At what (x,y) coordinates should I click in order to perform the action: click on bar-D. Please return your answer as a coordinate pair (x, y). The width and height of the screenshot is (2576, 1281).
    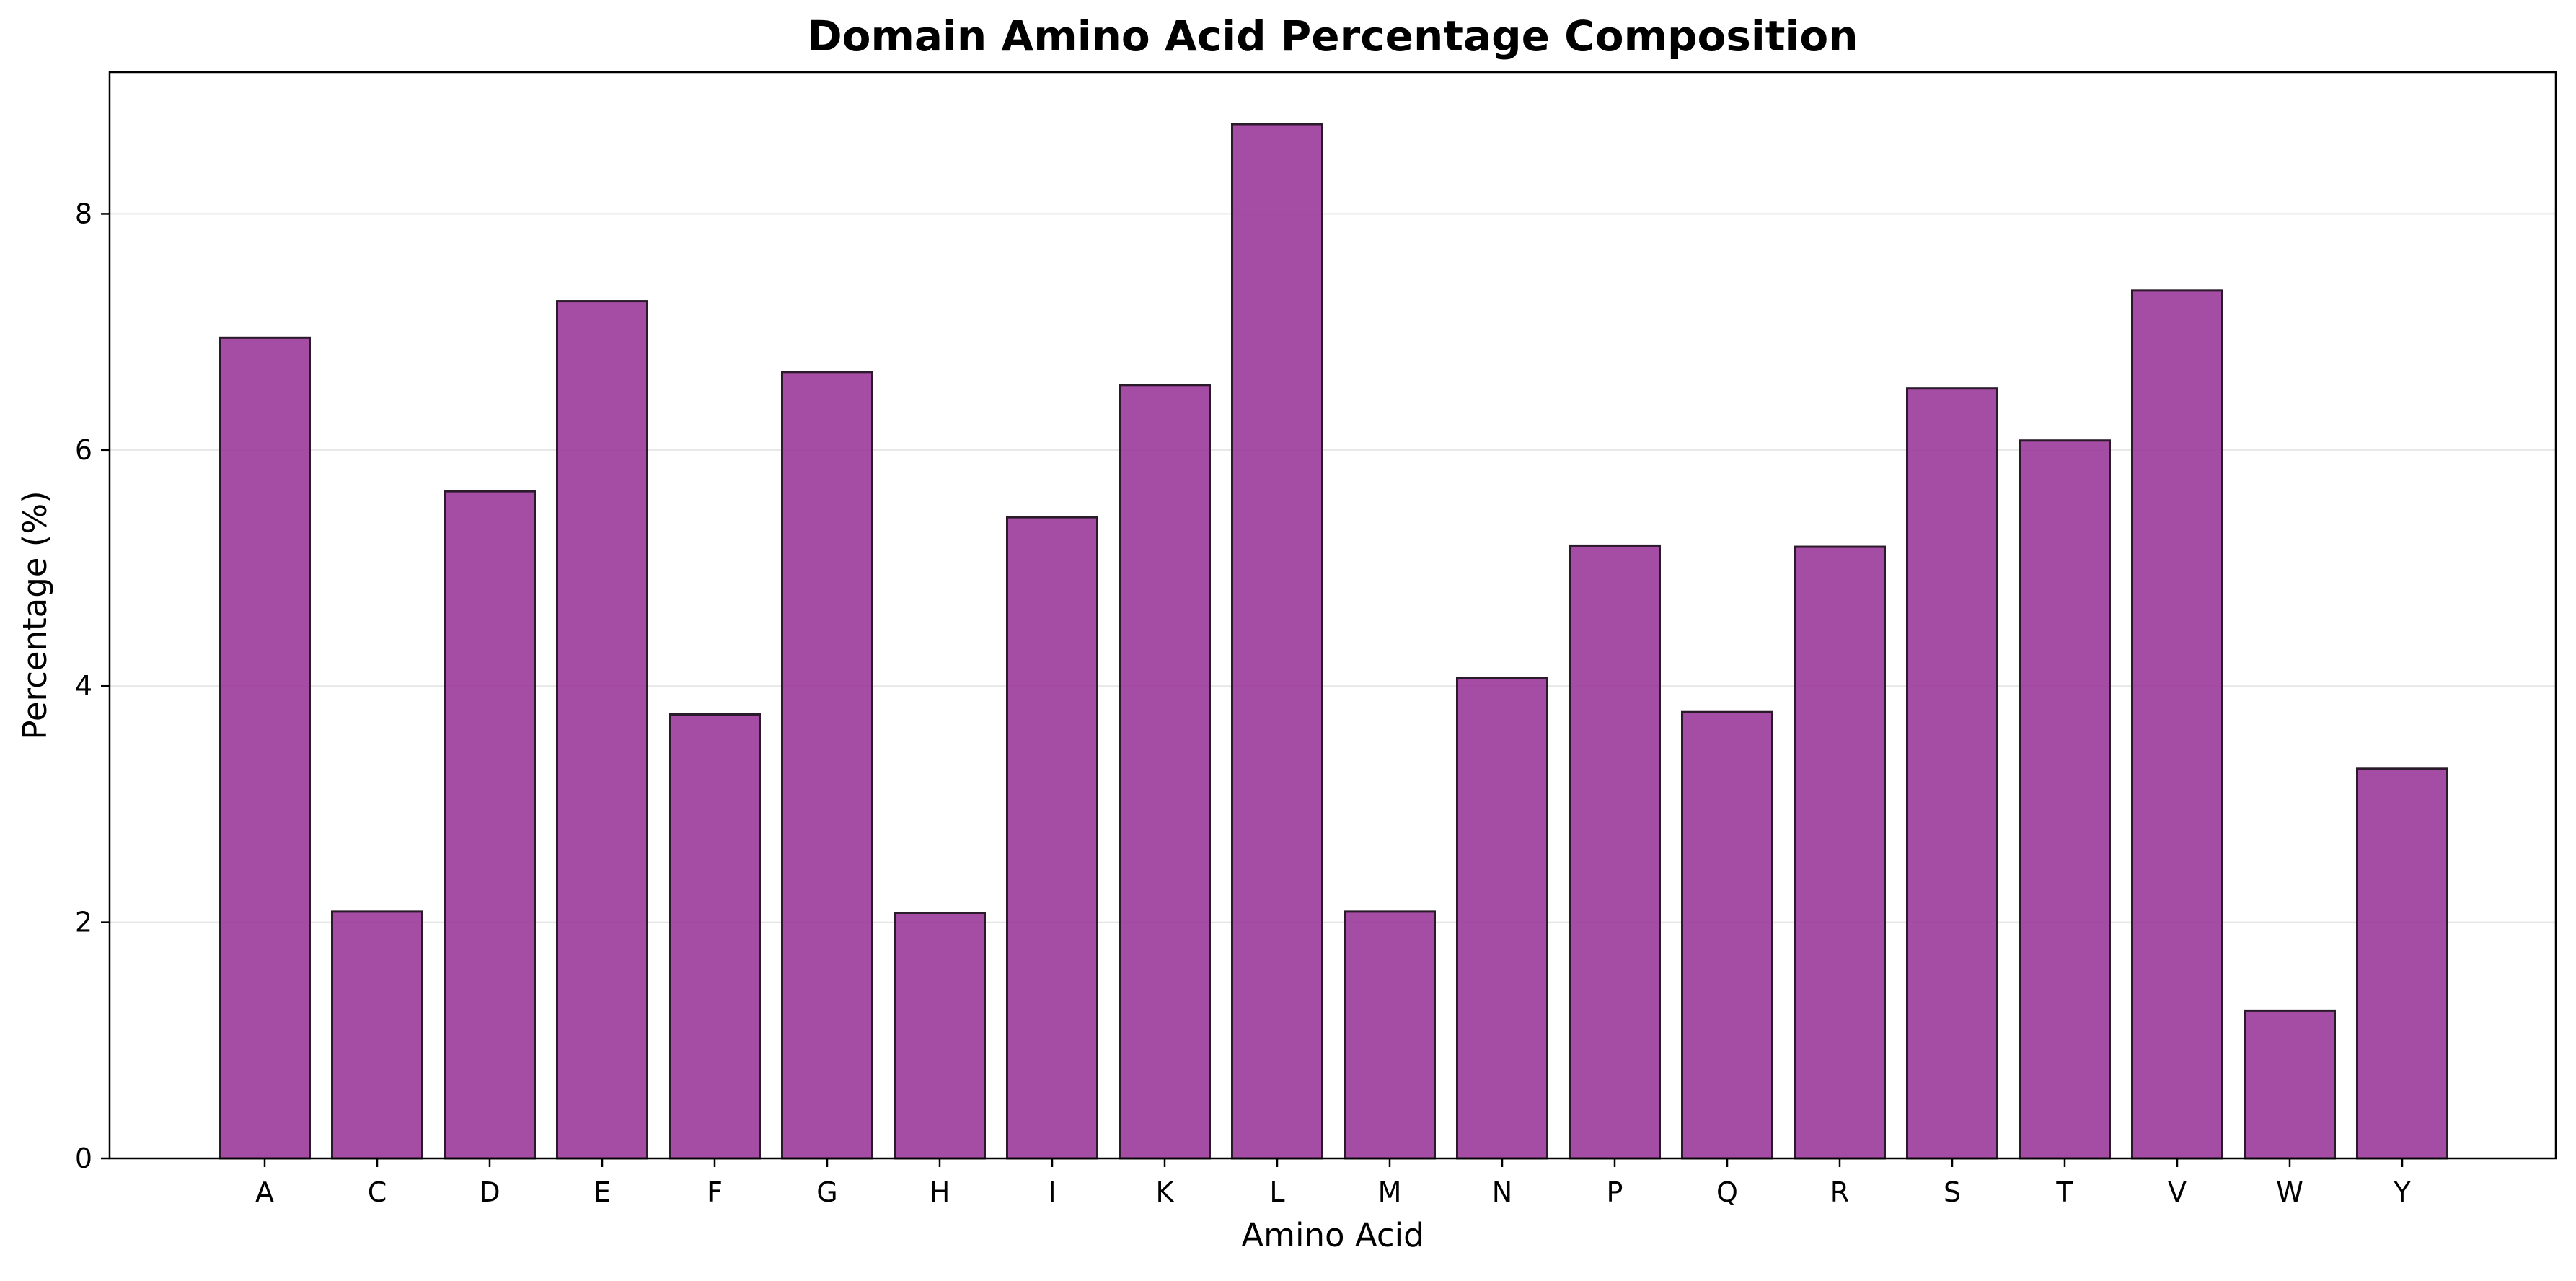
    Looking at the image, I should click on (490, 825).